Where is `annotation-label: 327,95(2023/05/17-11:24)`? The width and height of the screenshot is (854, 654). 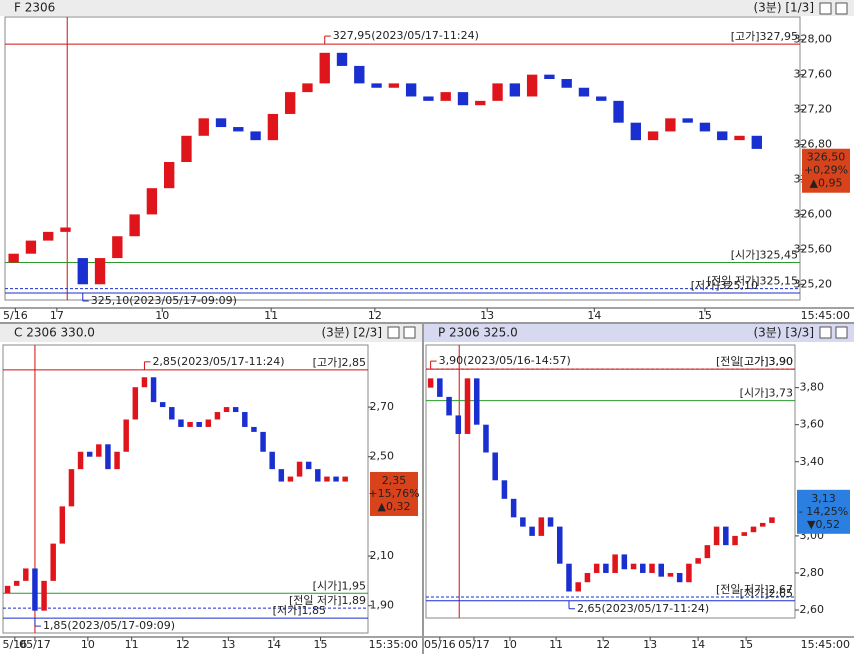 annotation-label: 327,95(2023/05/17-11:24) is located at coordinates (406, 35).